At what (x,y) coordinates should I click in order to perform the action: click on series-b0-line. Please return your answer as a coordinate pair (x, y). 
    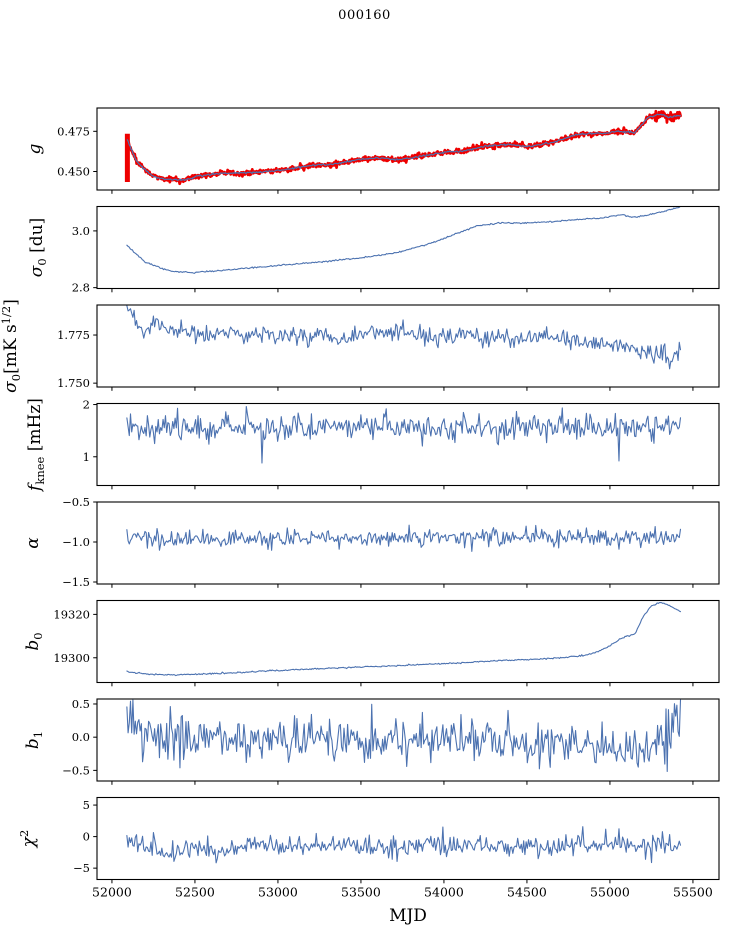
    Looking at the image, I should click on (404, 639).